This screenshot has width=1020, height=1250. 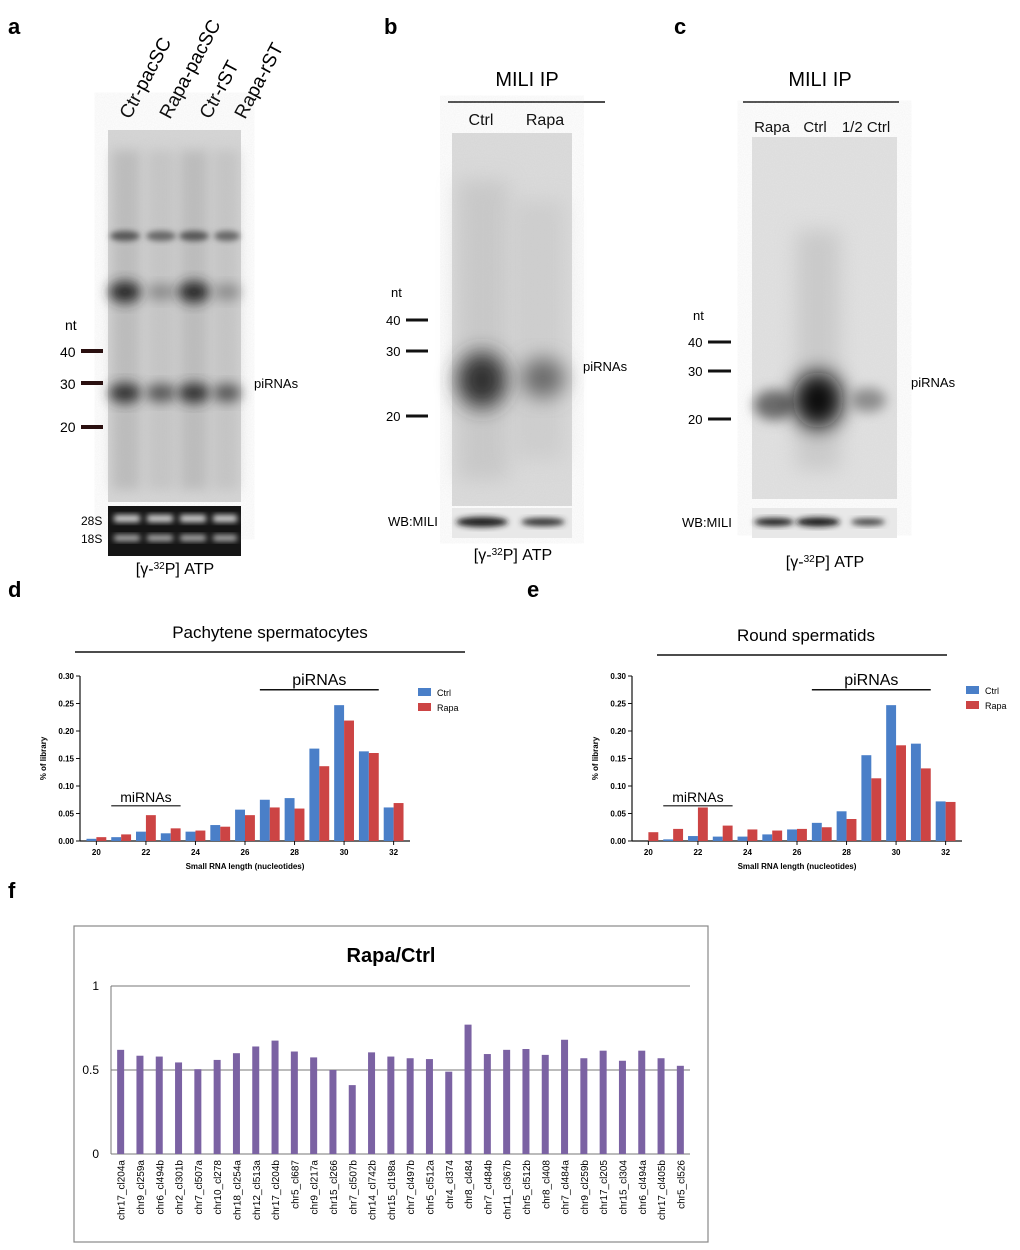 What do you see at coordinates (507, 1101) in the screenshot?
I see `bar-chr11_cl367b` at bounding box center [507, 1101].